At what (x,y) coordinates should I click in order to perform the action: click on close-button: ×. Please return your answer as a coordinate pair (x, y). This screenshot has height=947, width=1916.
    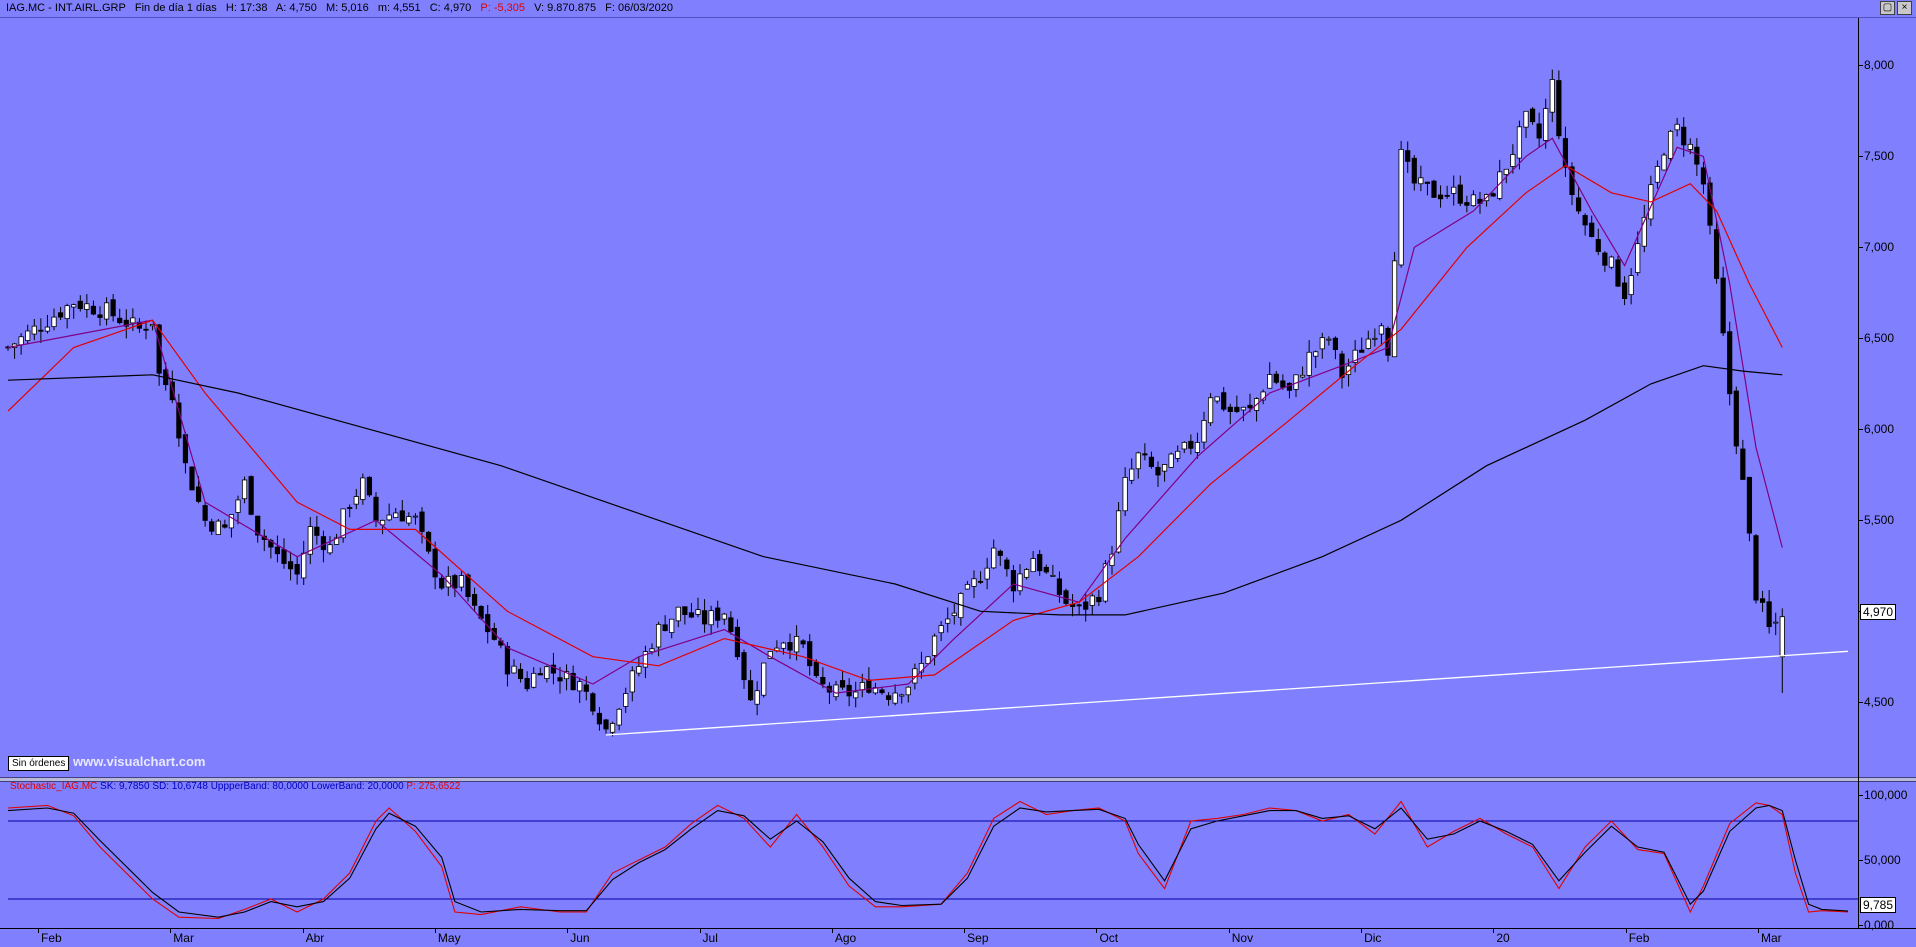
    Looking at the image, I should click on (1904, 8).